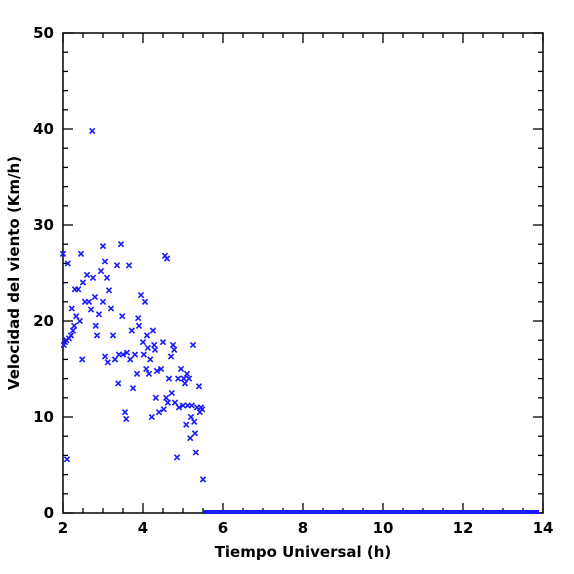 The image size is (574, 574). What do you see at coordinates (43, 321) in the screenshot?
I see `y-tick-label: 20` at bounding box center [43, 321].